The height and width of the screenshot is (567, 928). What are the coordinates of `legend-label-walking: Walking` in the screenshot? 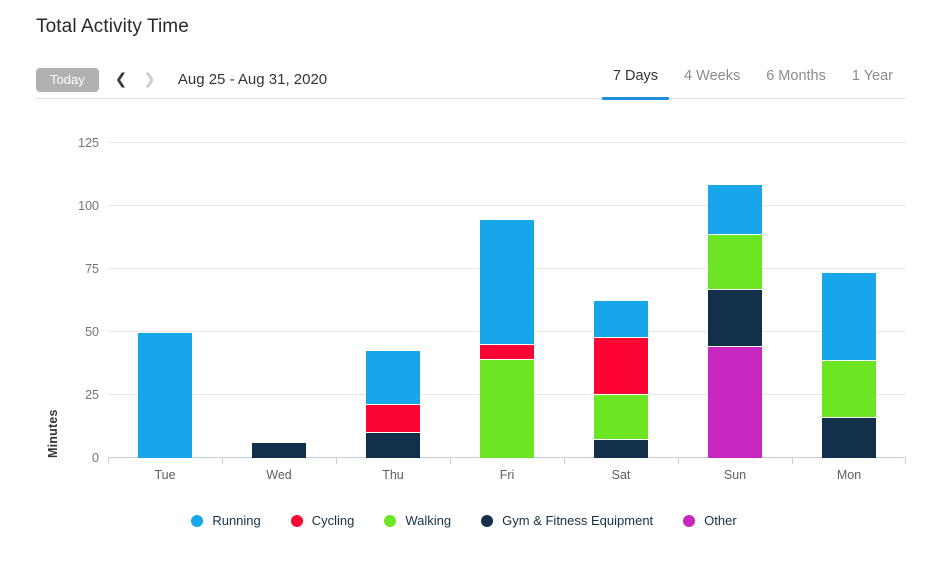 It's located at (428, 520).